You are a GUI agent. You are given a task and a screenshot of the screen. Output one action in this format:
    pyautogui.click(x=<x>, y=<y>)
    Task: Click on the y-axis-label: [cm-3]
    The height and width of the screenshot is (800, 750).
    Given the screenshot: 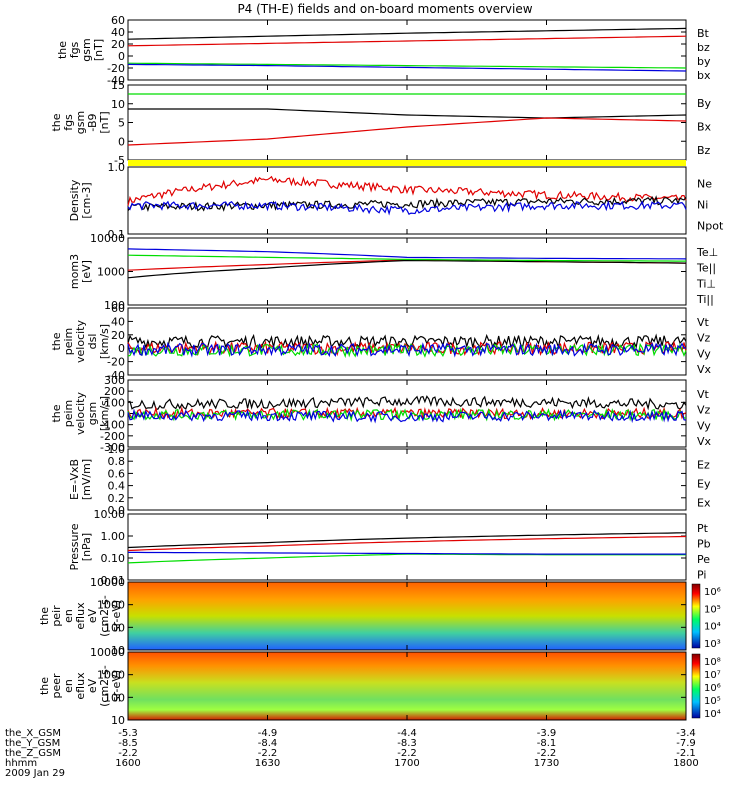 What is the action you would take?
    pyautogui.click(x=86, y=200)
    